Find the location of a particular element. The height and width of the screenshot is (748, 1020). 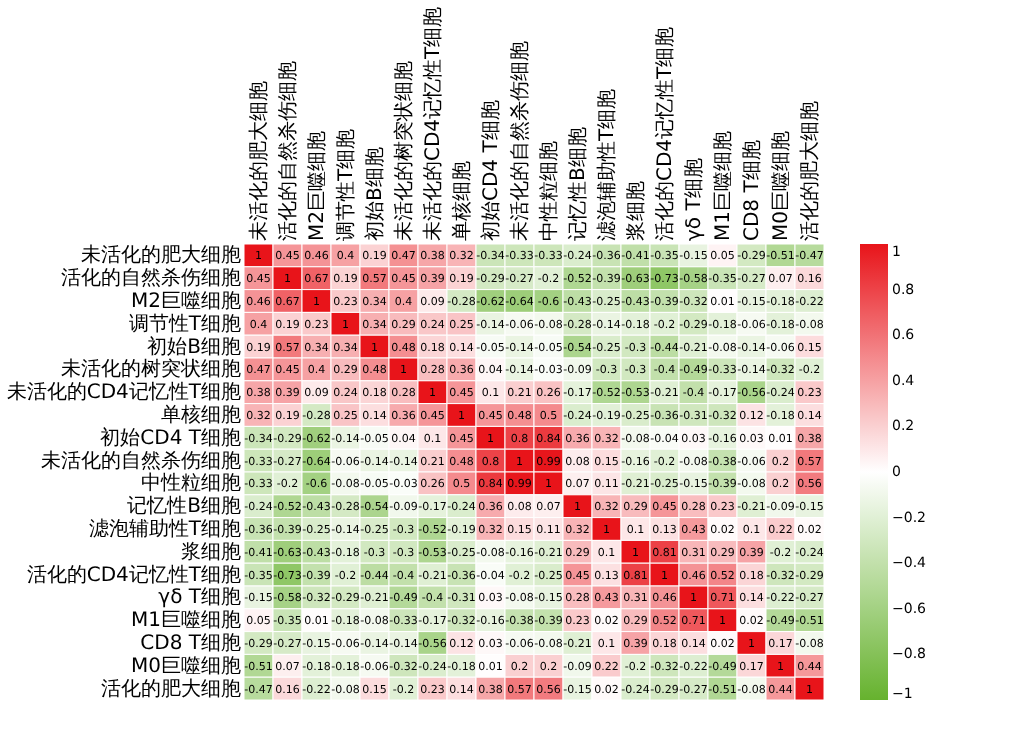

y-tick-label: 未活化的肥大细胞 is located at coordinates (161, 255).